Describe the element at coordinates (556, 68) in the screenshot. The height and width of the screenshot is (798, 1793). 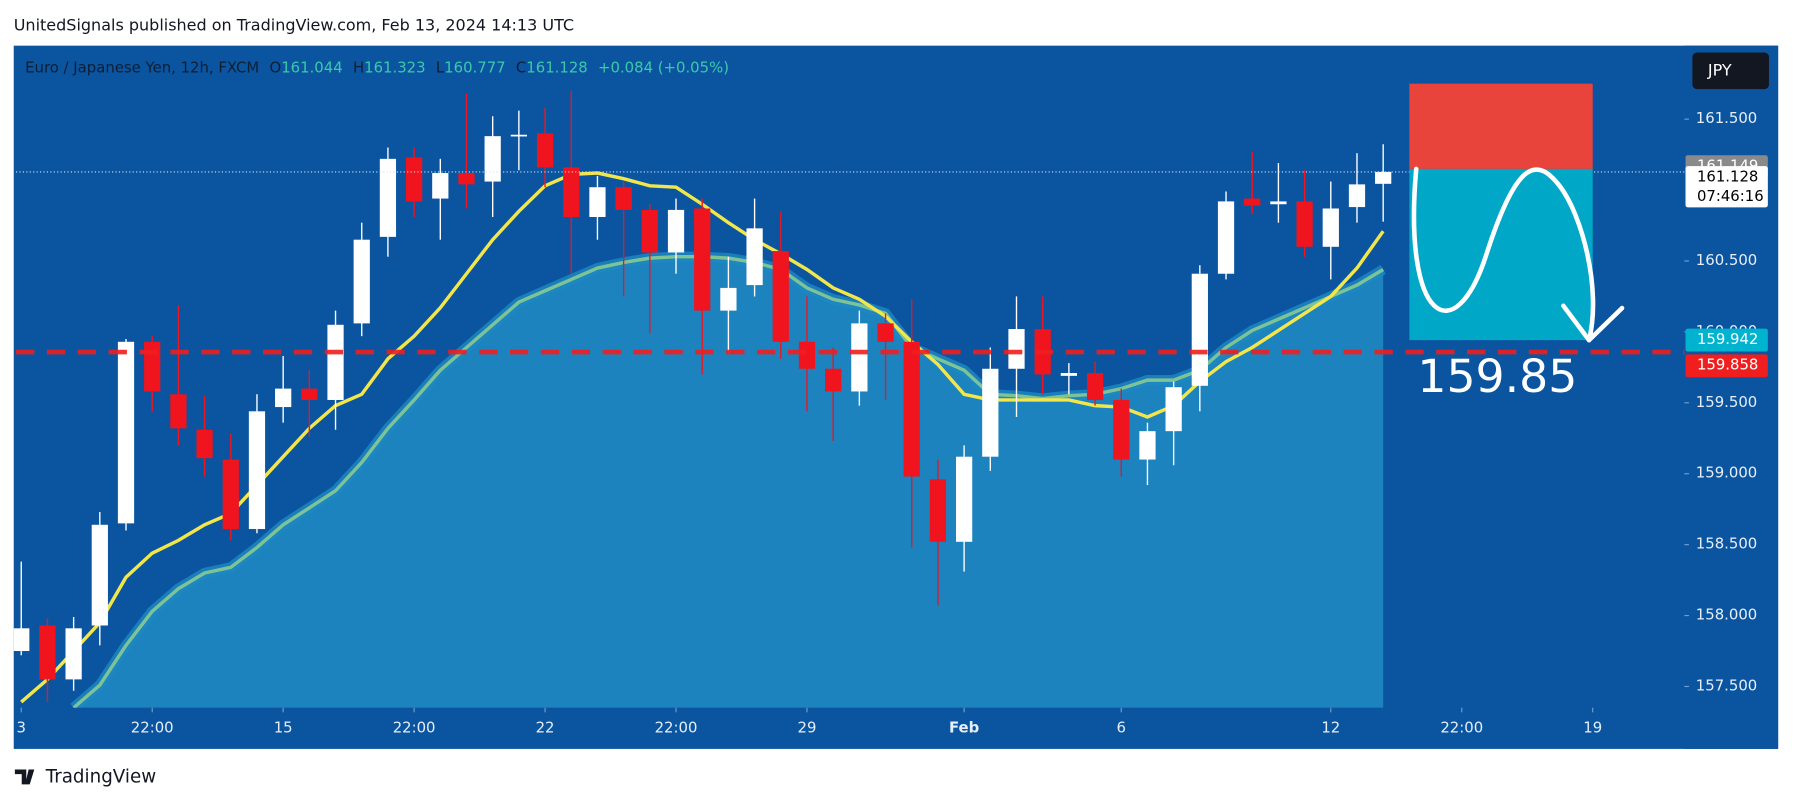
I see `legend-value: 161.128` at that location.